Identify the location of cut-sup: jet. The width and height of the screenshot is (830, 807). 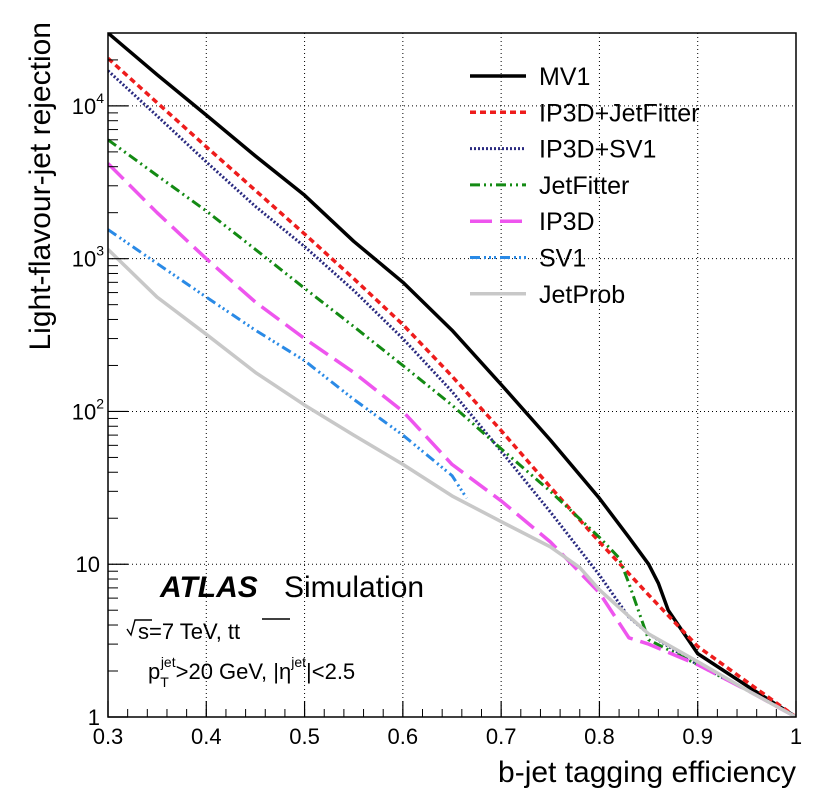
(168, 662).